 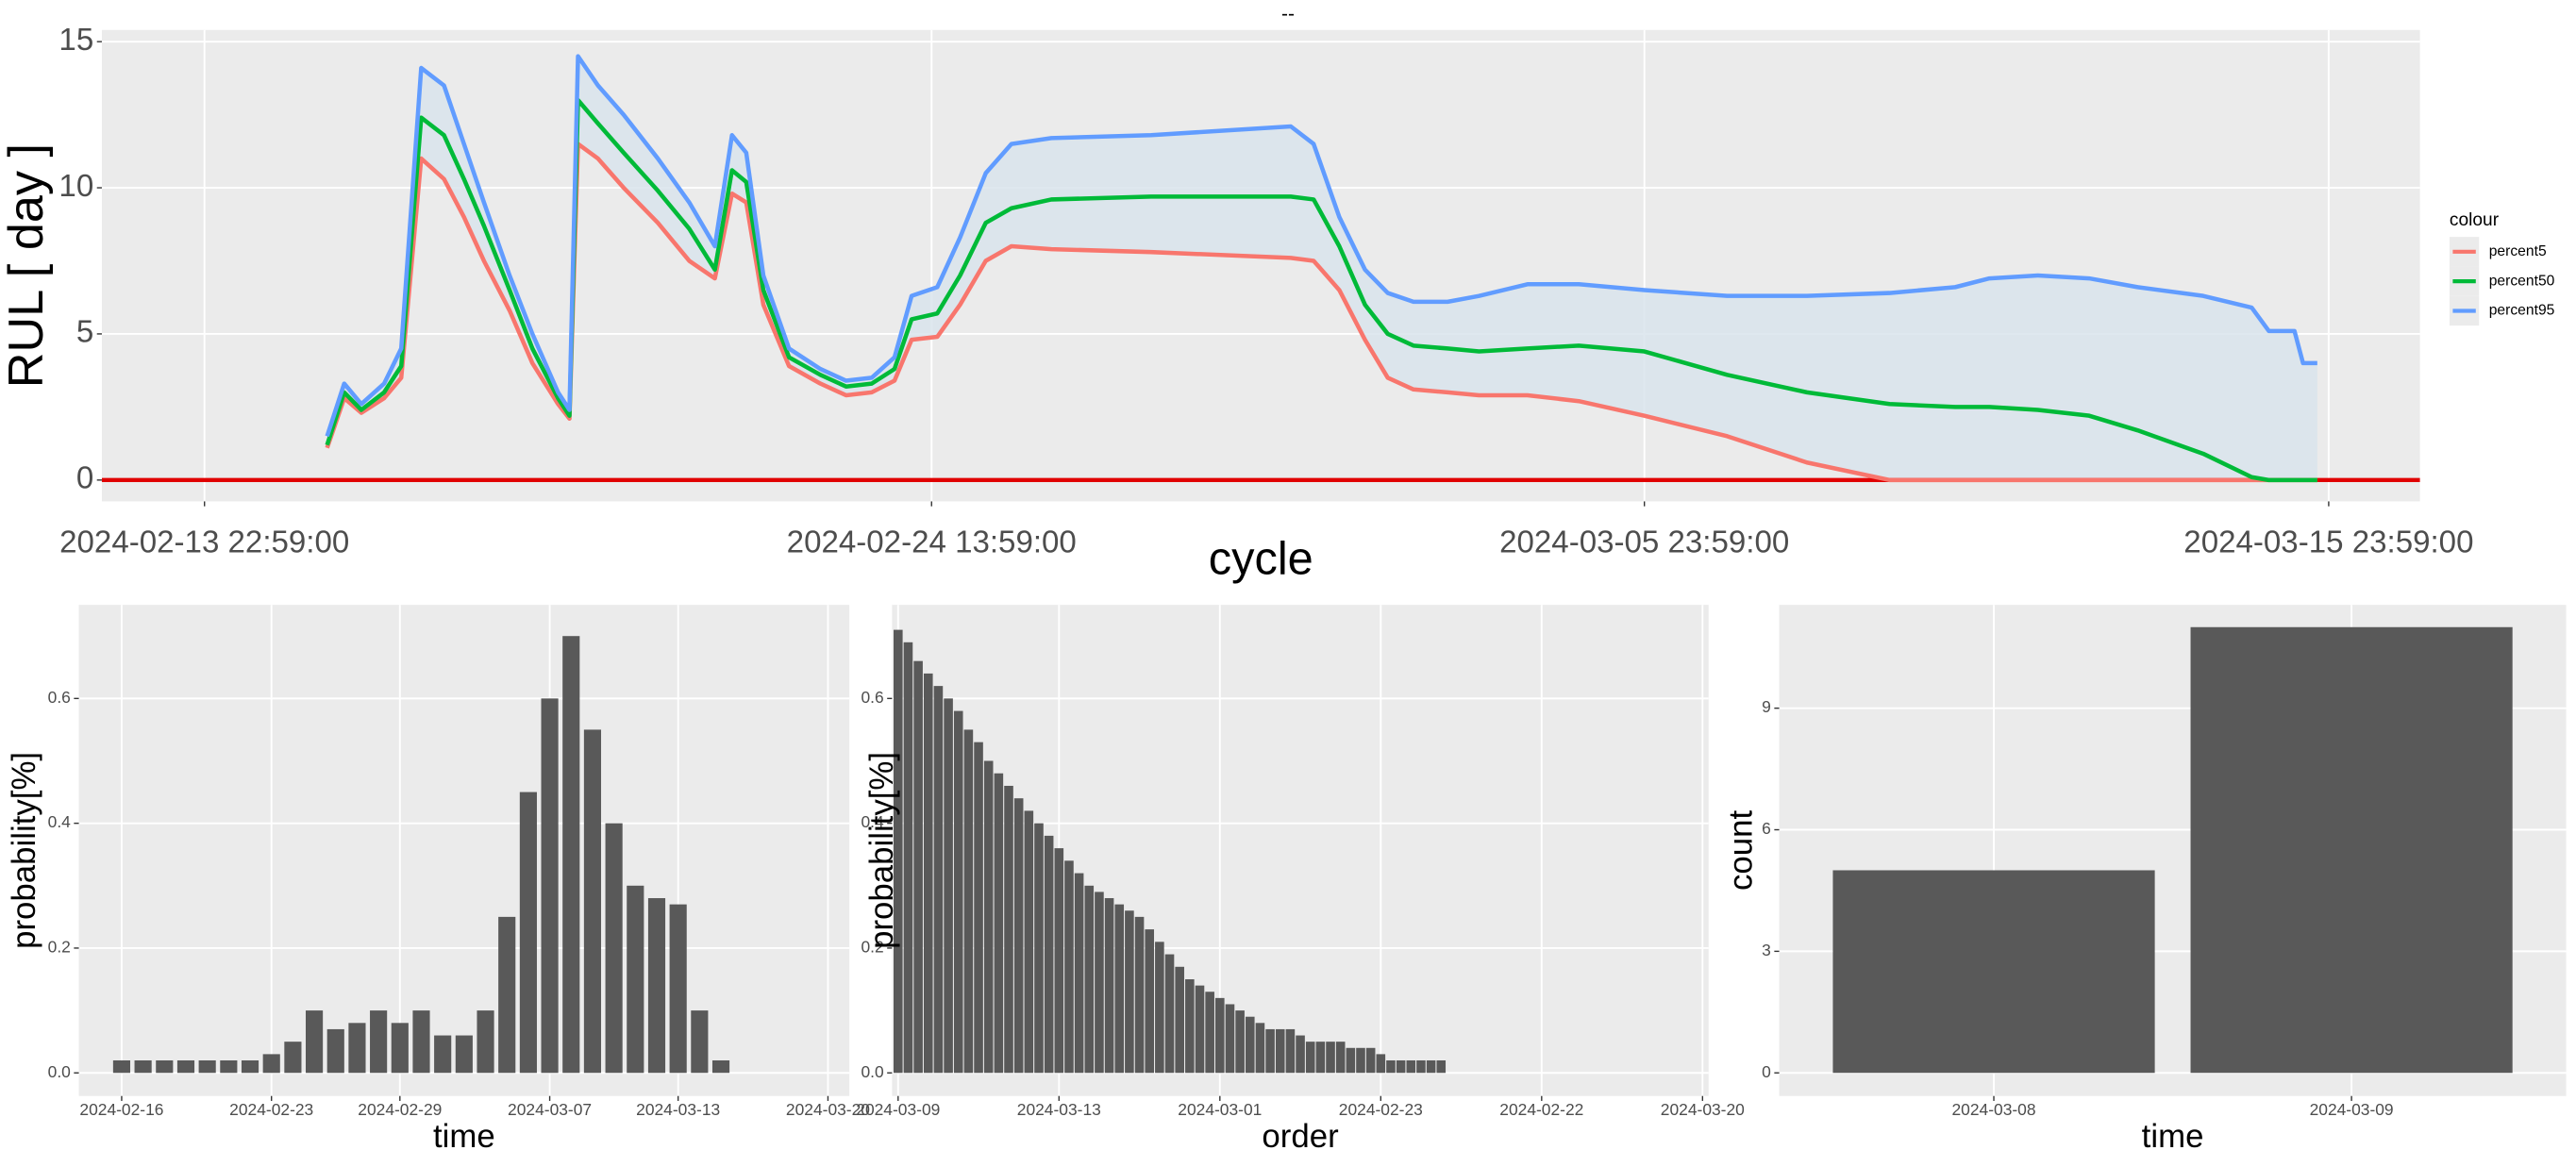 What do you see at coordinates (400, 1109) in the screenshot?
I see `x-tick-label: 2024-02-29` at bounding box center [400, 1109].